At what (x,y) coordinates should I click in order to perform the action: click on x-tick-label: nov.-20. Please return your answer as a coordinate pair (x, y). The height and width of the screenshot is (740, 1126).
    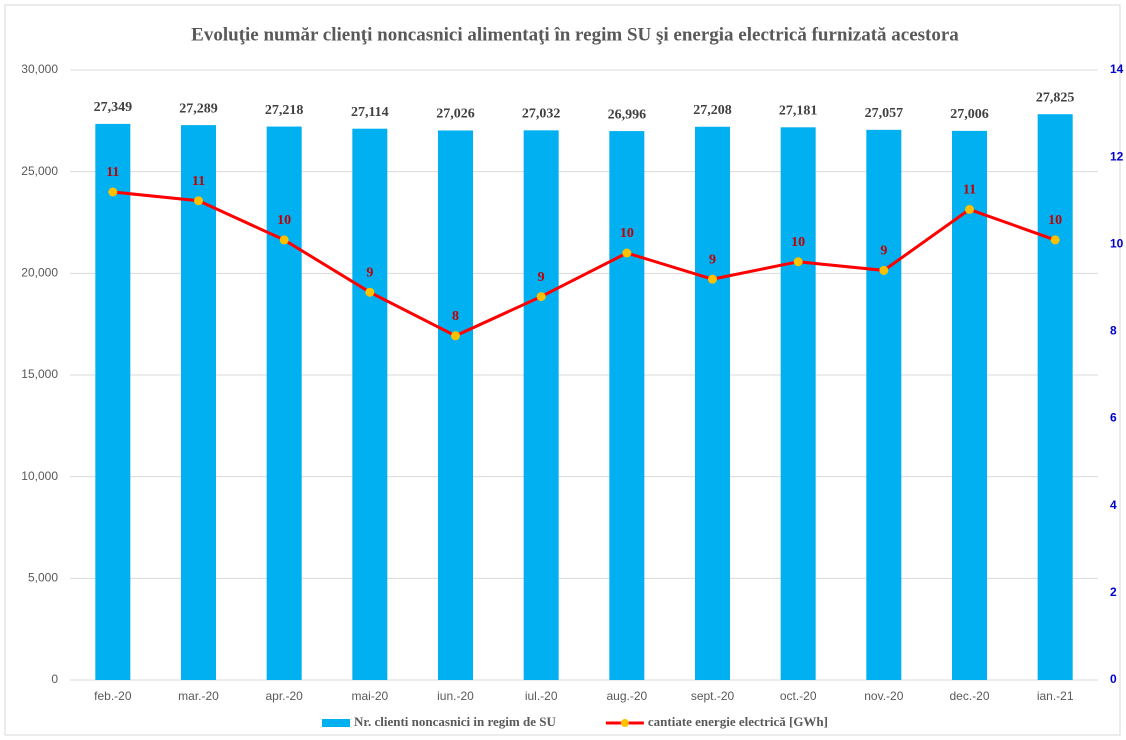
    Looking at the image, I should click on (883, 696).